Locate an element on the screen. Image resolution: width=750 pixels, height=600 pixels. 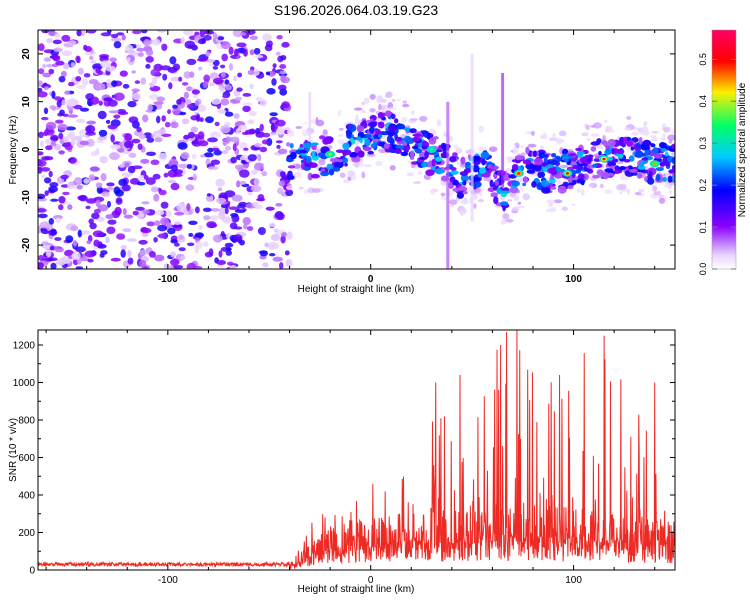
spectrogram-ylabel: Frequency (Hz) is located at coordinates (13, 150).